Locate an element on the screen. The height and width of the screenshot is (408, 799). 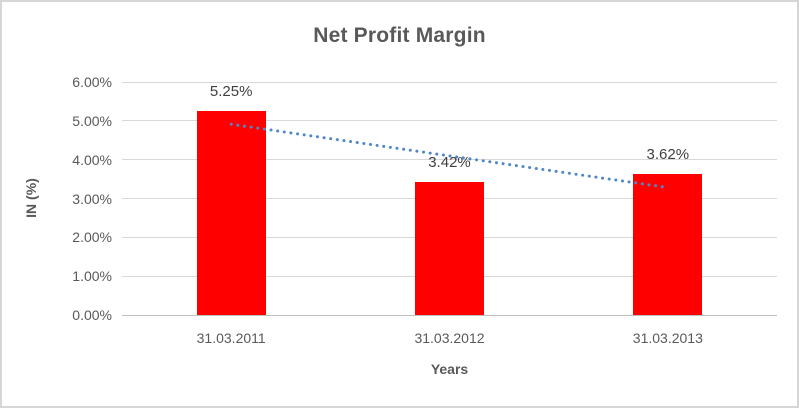
chart-title: Net Profit Margin is located at coordinates (399, 35).